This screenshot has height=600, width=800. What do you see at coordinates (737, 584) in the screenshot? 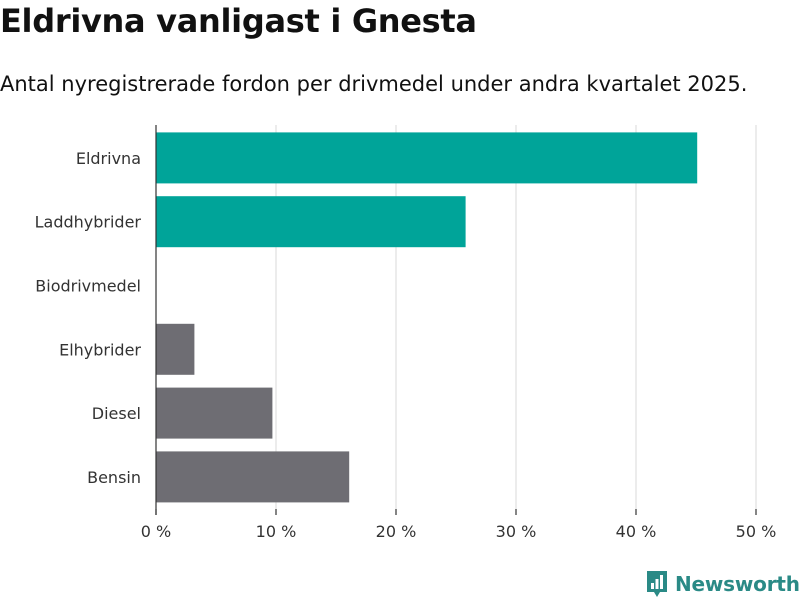
I see `brand-name: Newsworthy` at bounding box center [737, 584].